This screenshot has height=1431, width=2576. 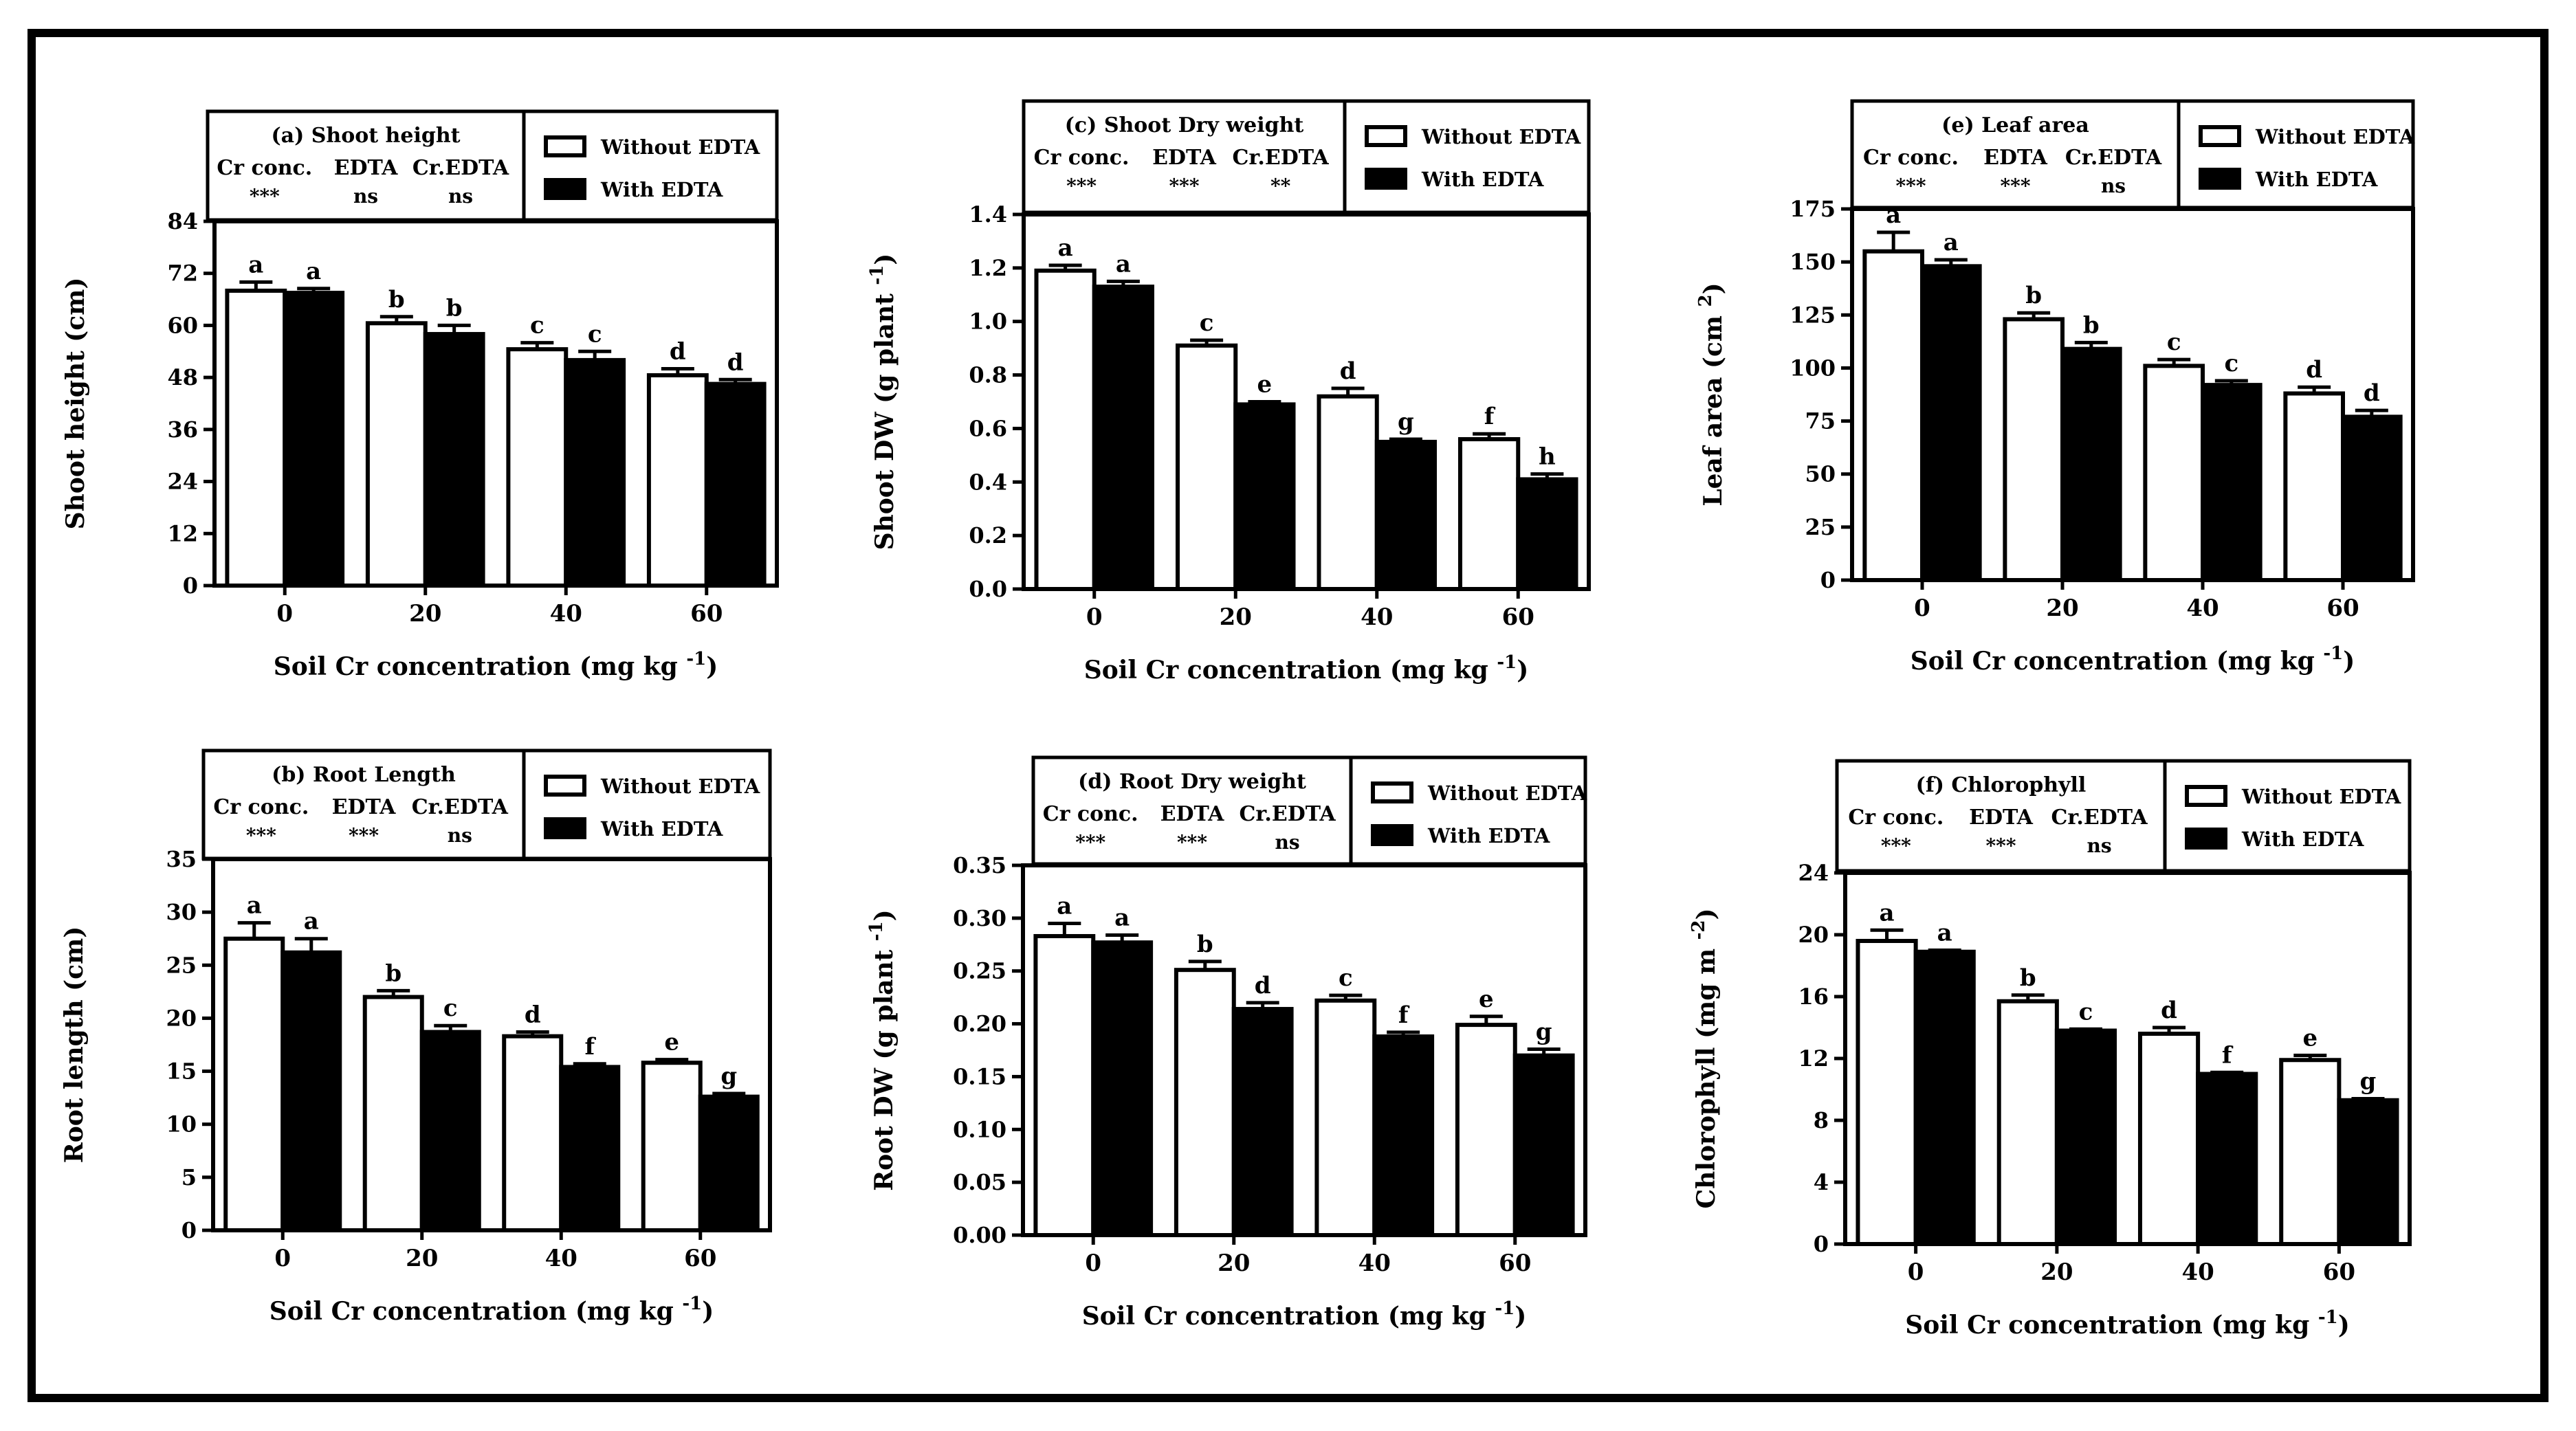 I want to click on y-tick-label: 0.35, so click(x=979, y=865).